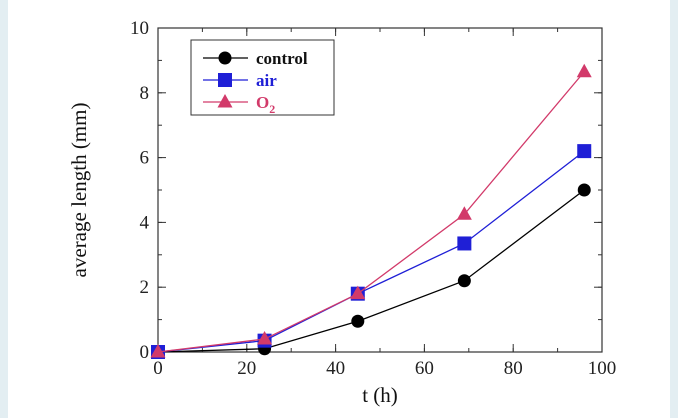  Describe the element at coordinates (266, 80) in the screenshot. I see `legend-label: air` at that location.